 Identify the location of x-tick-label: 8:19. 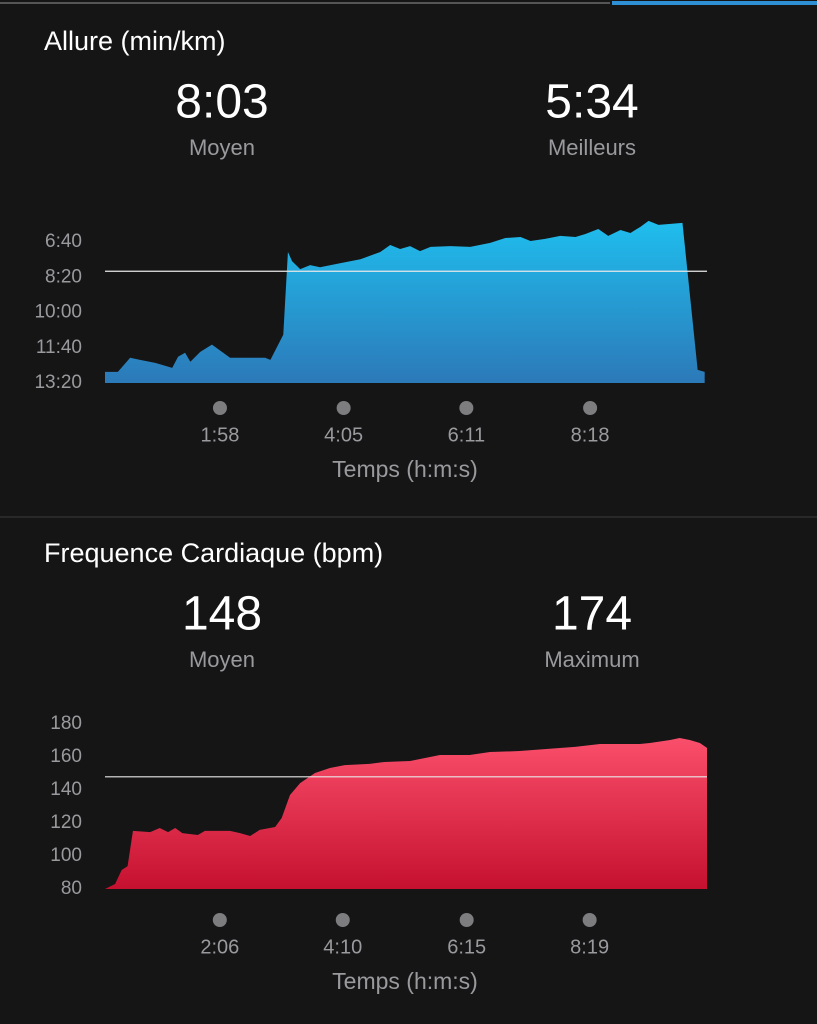
(589, 947).